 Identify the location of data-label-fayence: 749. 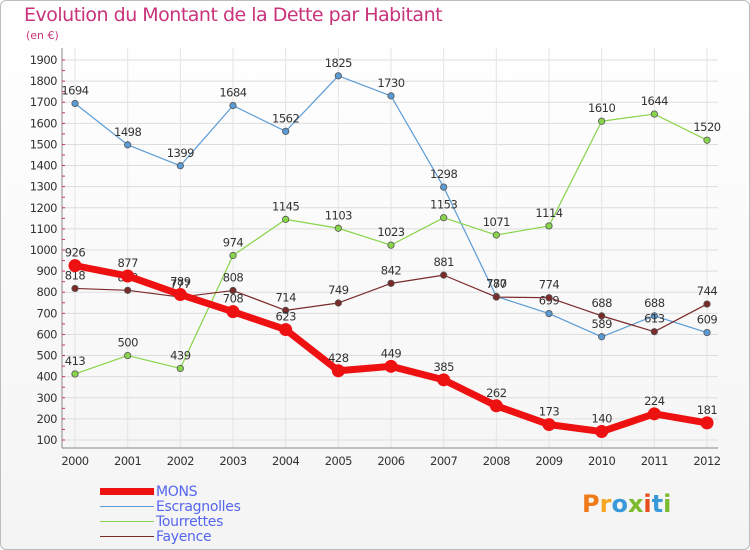
(338, 290).